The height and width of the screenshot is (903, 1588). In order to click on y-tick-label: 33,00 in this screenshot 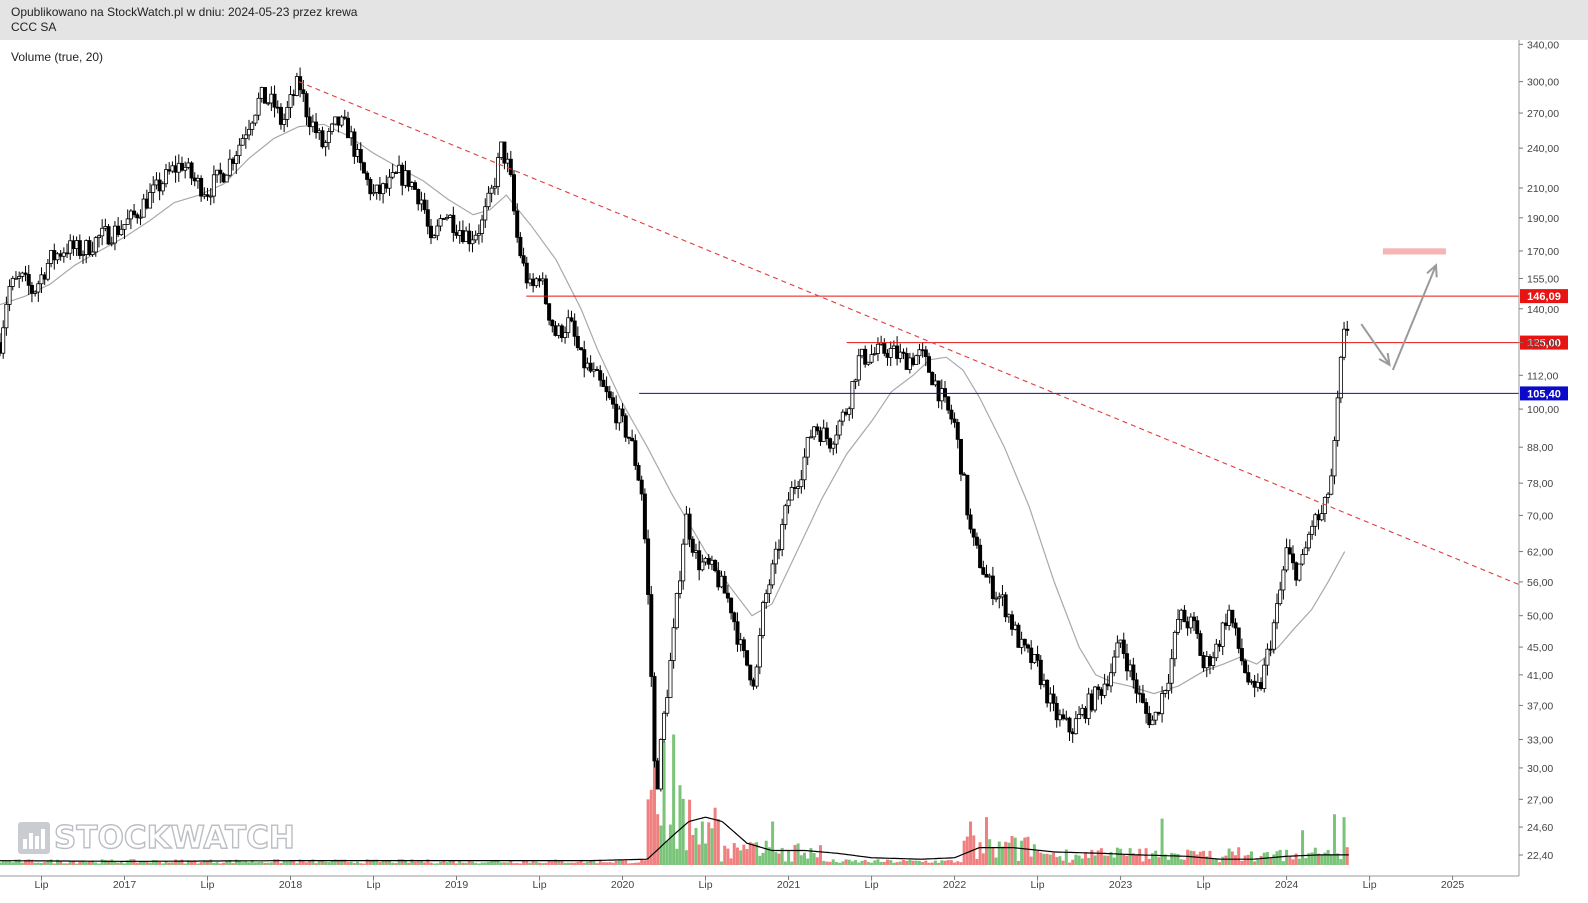, I will do `click(1540, 741)`.